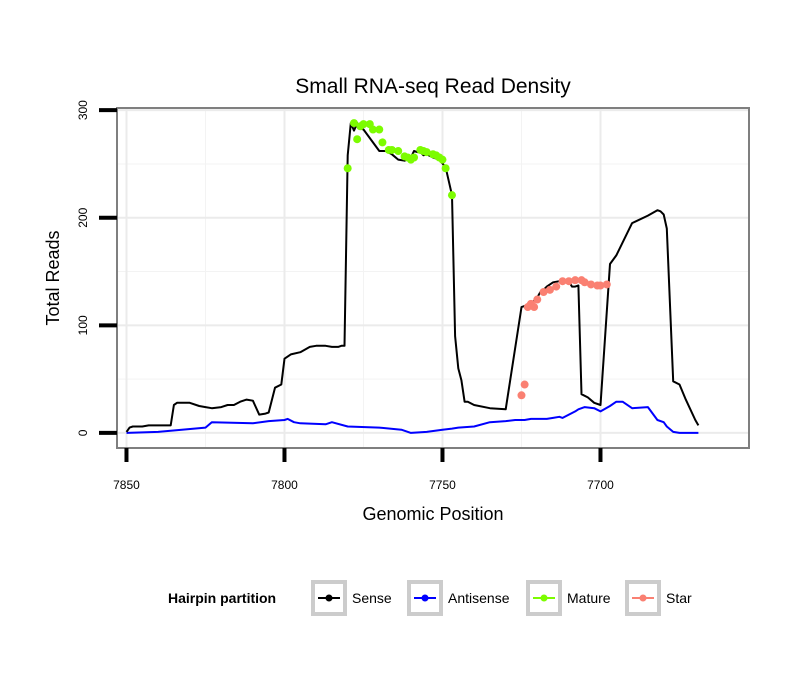 Image resolution: width=810 pixels, height=690 pixels. What do you see at coordinates (96, 268) in the screenshot?
I see `y-axis: 0 100 200 300` at bounding box center [96, 268].